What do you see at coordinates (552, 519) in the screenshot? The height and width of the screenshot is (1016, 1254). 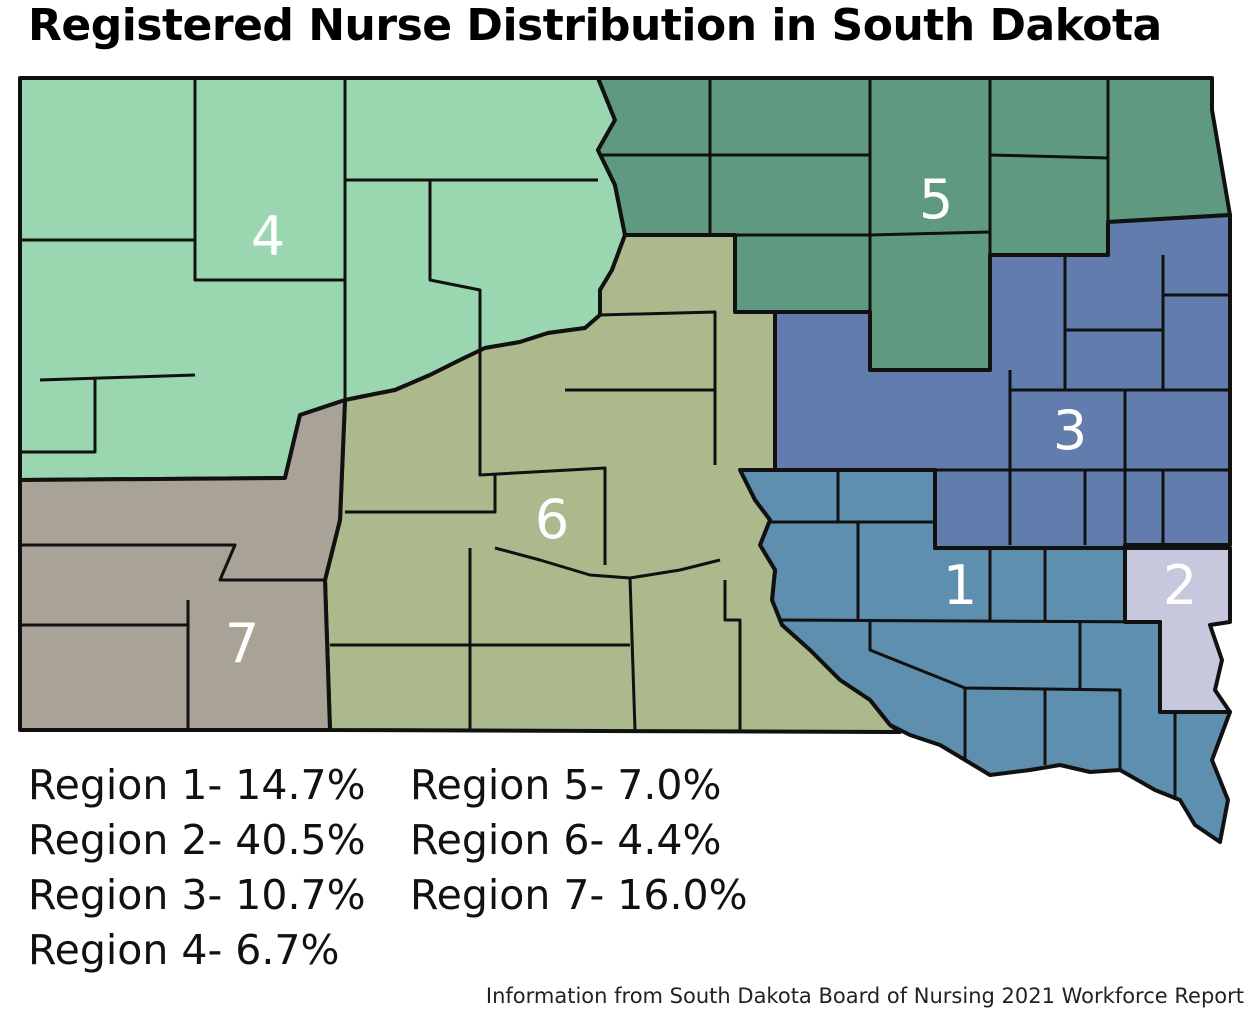 I see `region-6-label: 6` at bounding box center [552, 519].